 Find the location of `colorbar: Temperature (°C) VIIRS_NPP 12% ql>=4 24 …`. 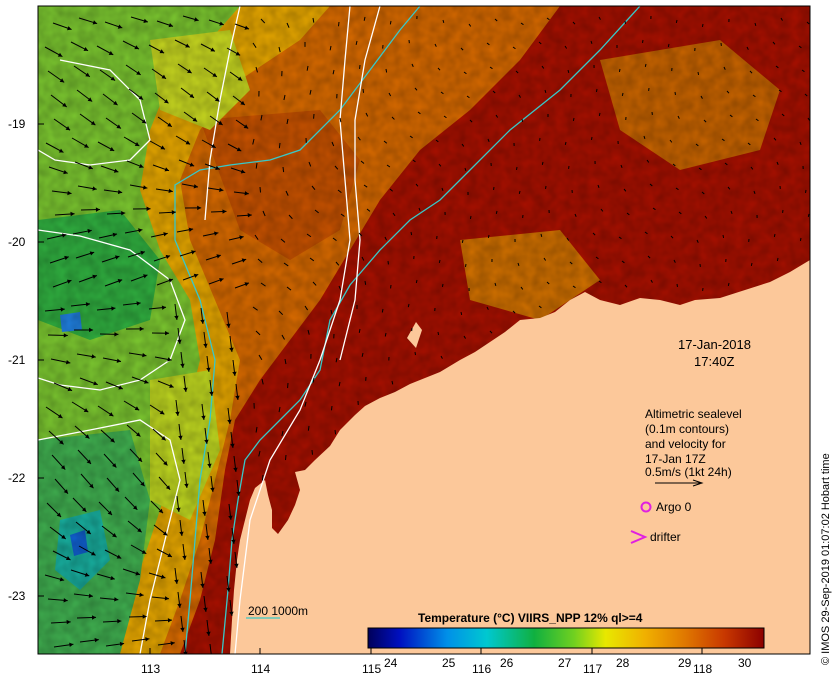

colorbar: Temperature (°C) VIIRS_NPP 12% ql>=4 24 … is located at coordinates (566, 640).